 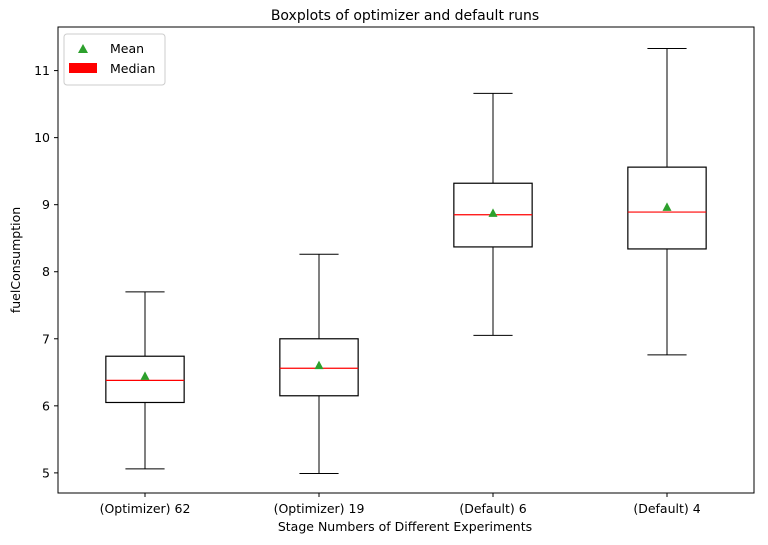 I want to click on legend-median-marker, so click(x=83, y=68).